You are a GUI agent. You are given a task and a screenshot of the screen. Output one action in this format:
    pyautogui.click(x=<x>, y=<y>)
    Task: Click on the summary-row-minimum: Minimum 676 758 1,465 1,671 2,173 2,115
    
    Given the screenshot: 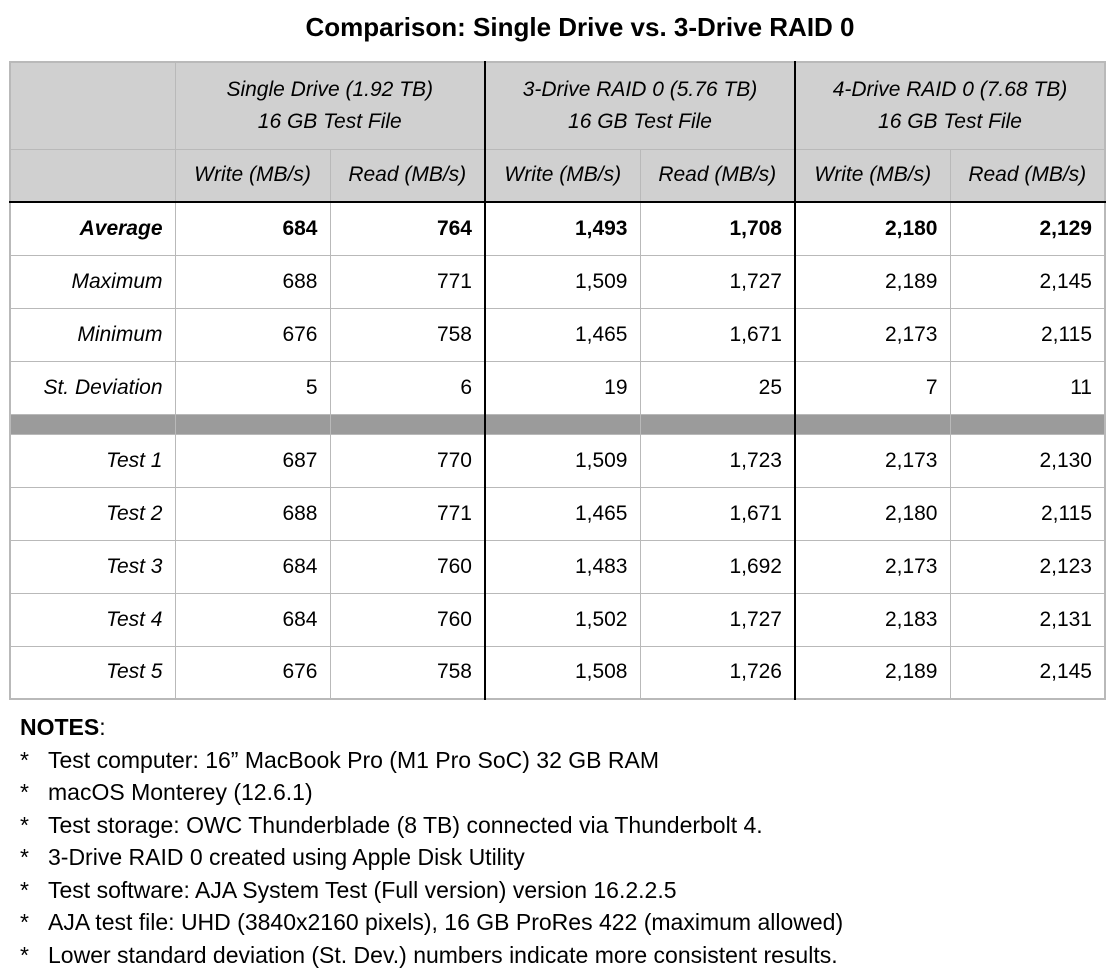 What is the action you would take?
    pyautogui.click(x=557, y=334)
    